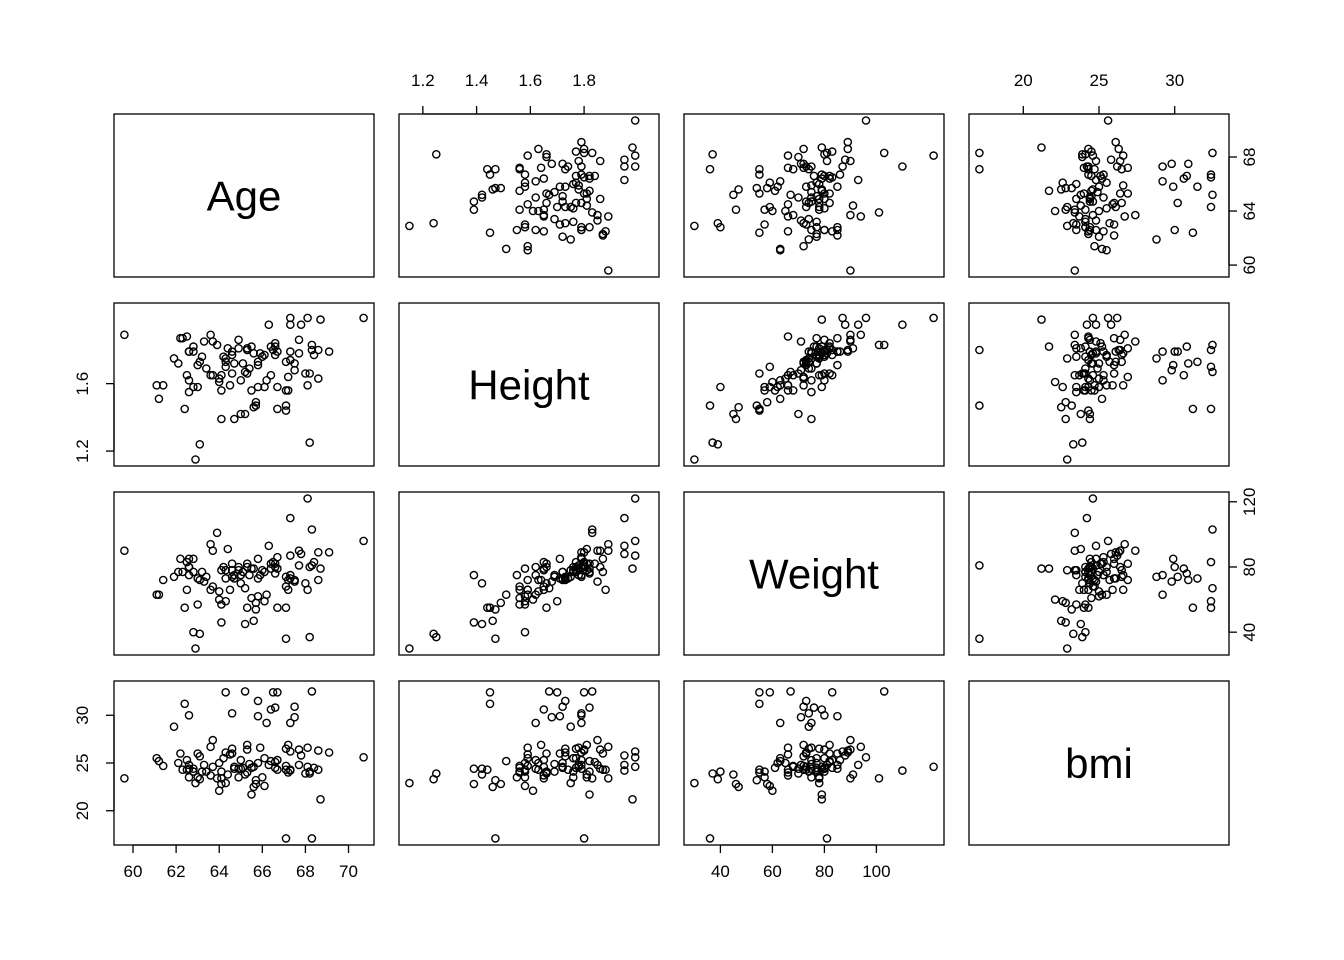 Image resolution: width=1344 pixels, height=960 pixels. I want to click on tick-label-bmi: 30, so click(1174, 80).